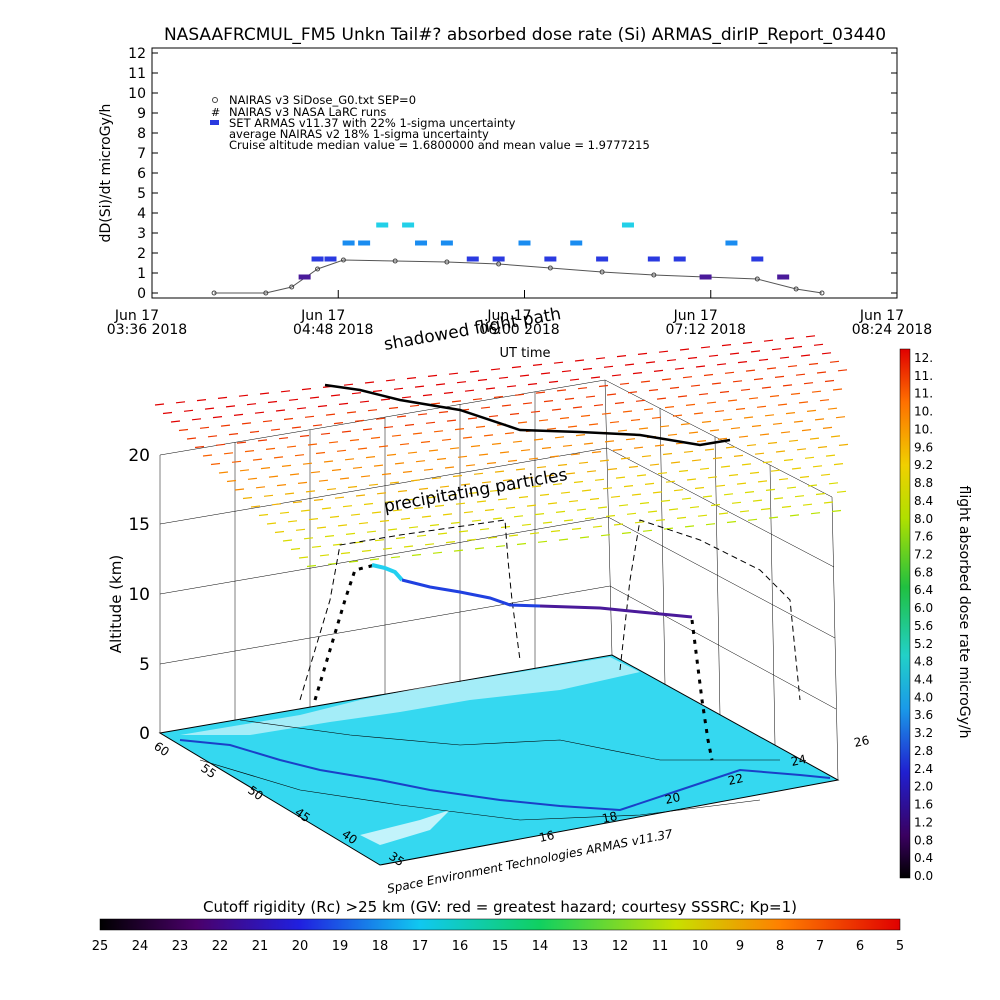 This screenshot has height=1000, width=1000. Describe the element at coordinates (100, 946) in the screenshot. I see `rigidity-tick-label: 25` at that location.